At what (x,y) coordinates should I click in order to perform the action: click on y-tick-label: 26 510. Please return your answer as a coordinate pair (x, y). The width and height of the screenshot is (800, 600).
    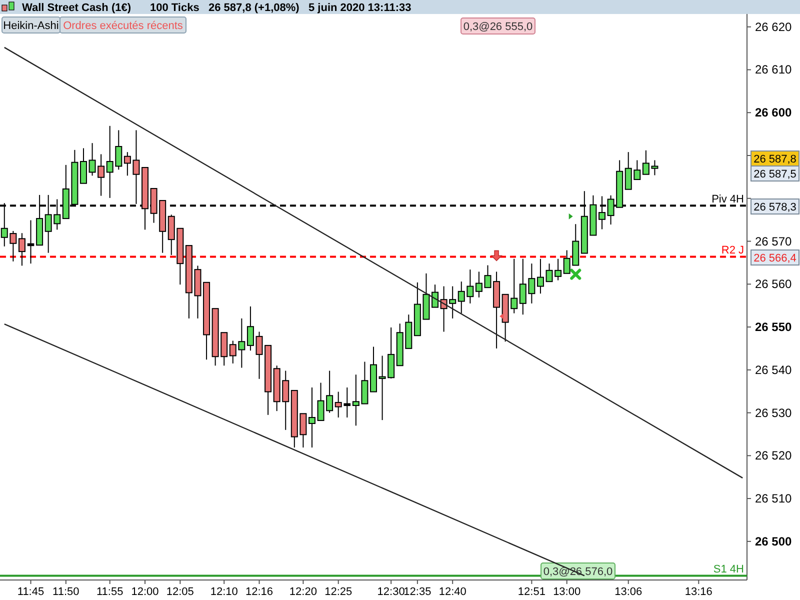
    Looking at the image, I should click on (773, 499).